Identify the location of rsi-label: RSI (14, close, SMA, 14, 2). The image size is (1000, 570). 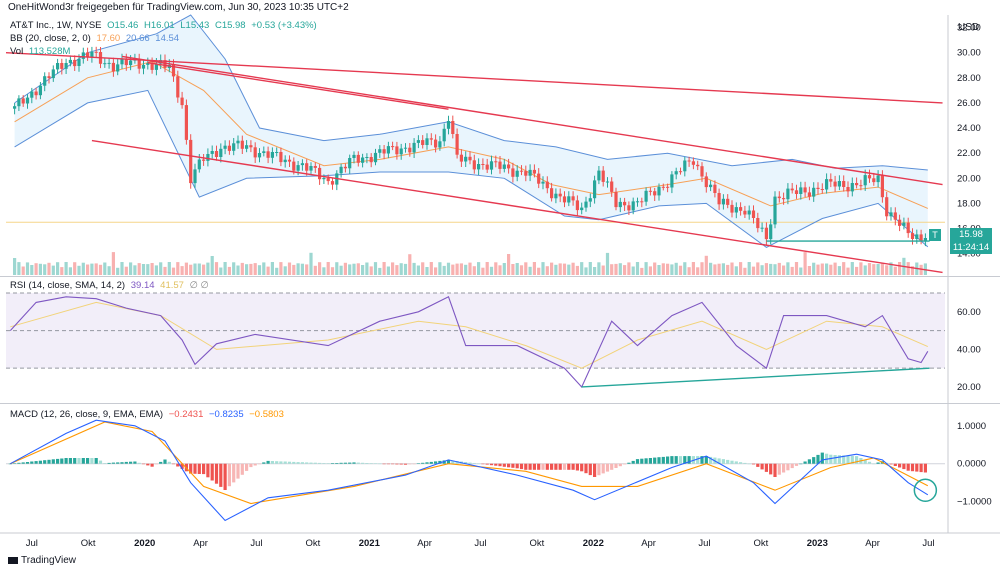
(68, 285).